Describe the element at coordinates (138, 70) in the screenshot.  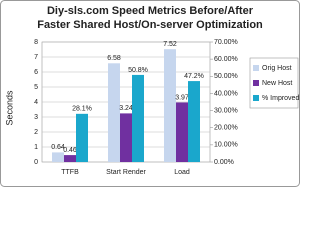
I see `data-label: 50.8%` at that location.